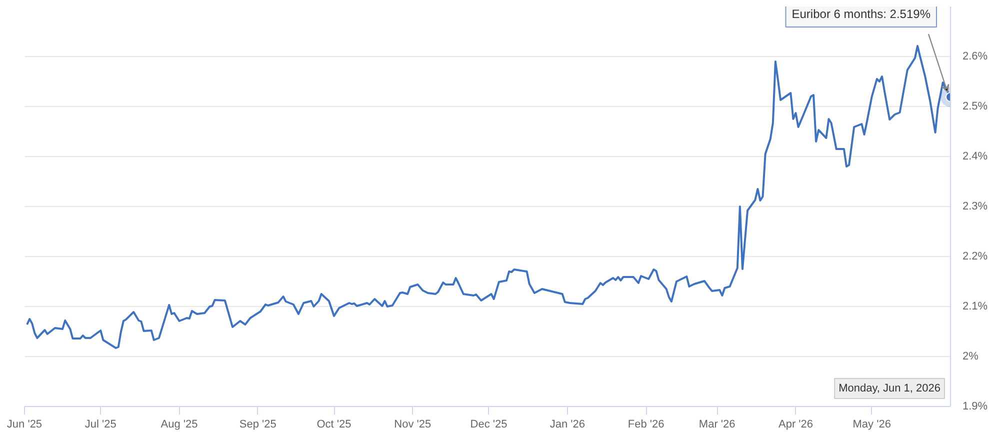 The height and width of the screenshot is (442, 990). I want to click on y-tick-label: 2.4%, so click(975, 156).